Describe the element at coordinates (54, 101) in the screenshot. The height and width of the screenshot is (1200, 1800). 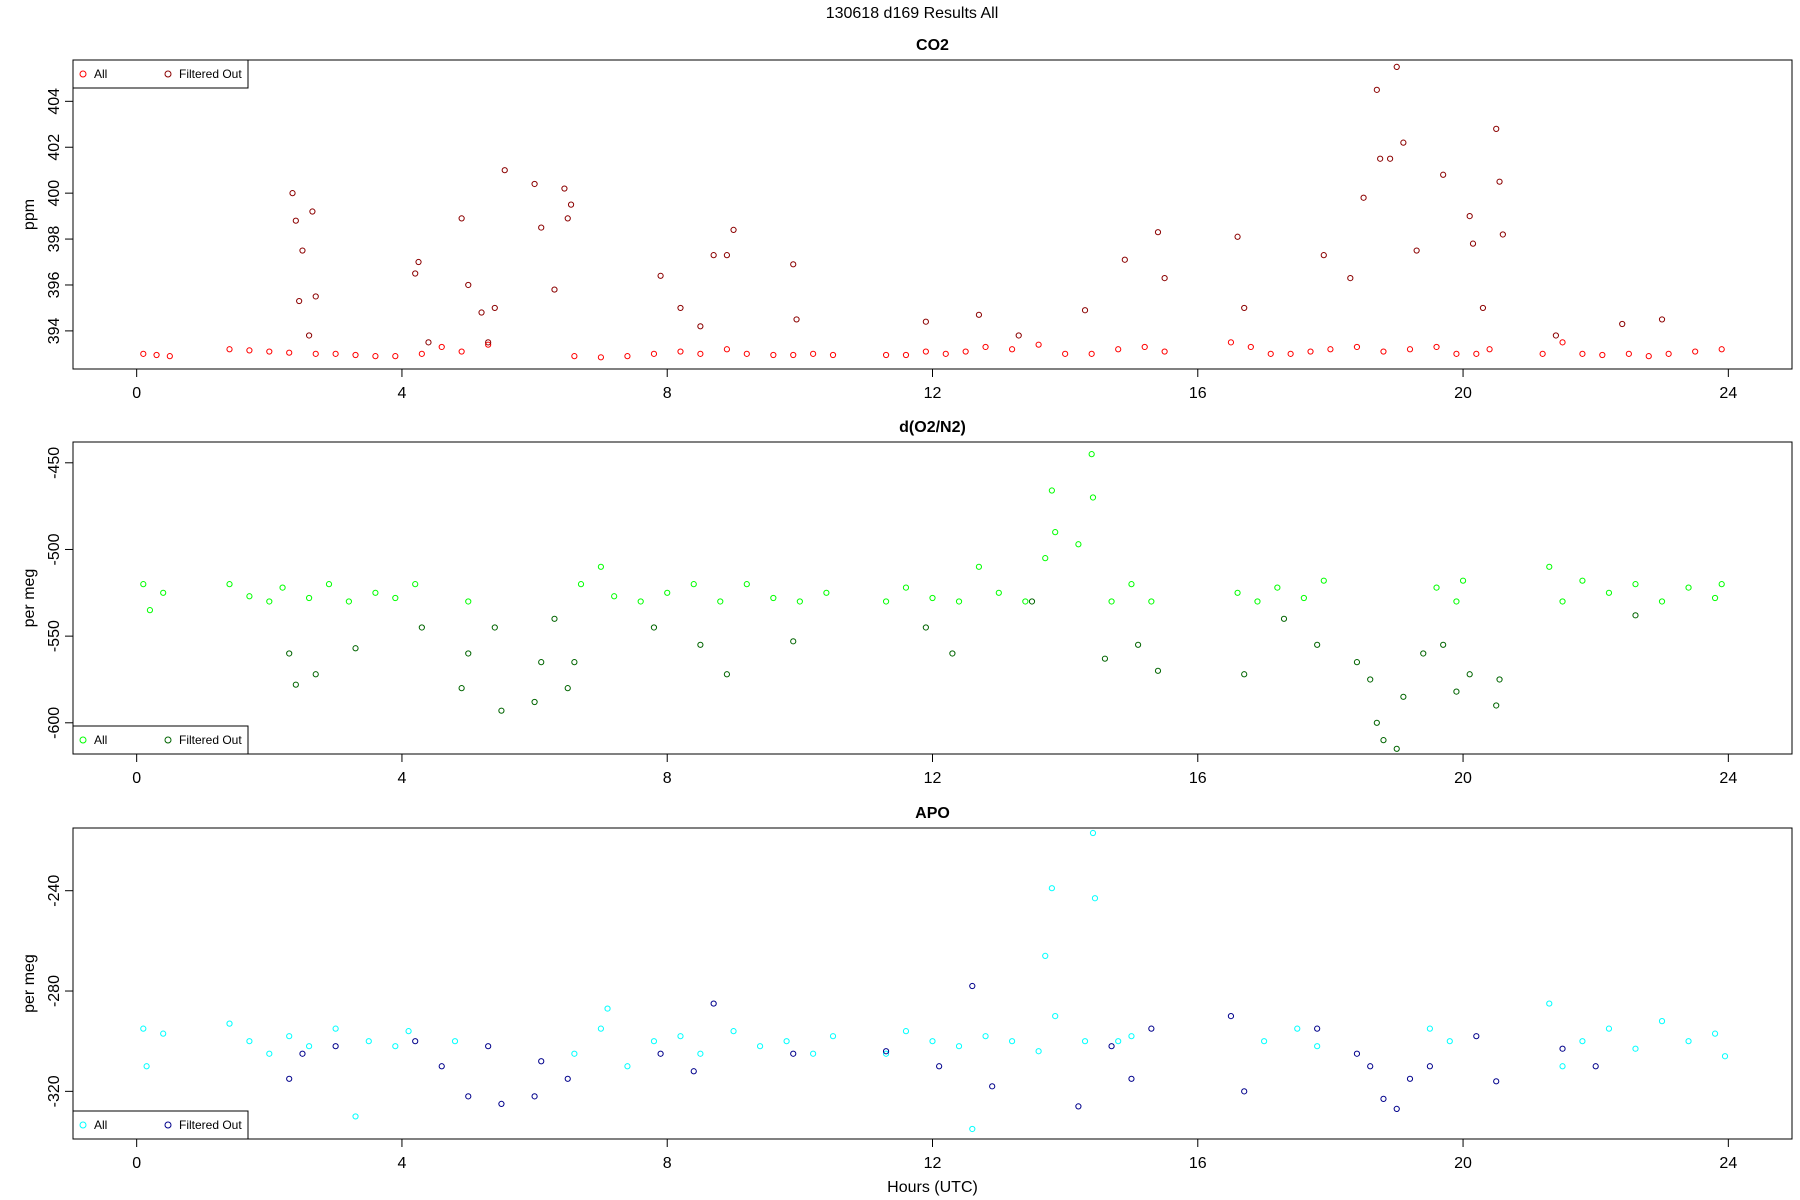
I see `y-tick-label: 404` at that location.